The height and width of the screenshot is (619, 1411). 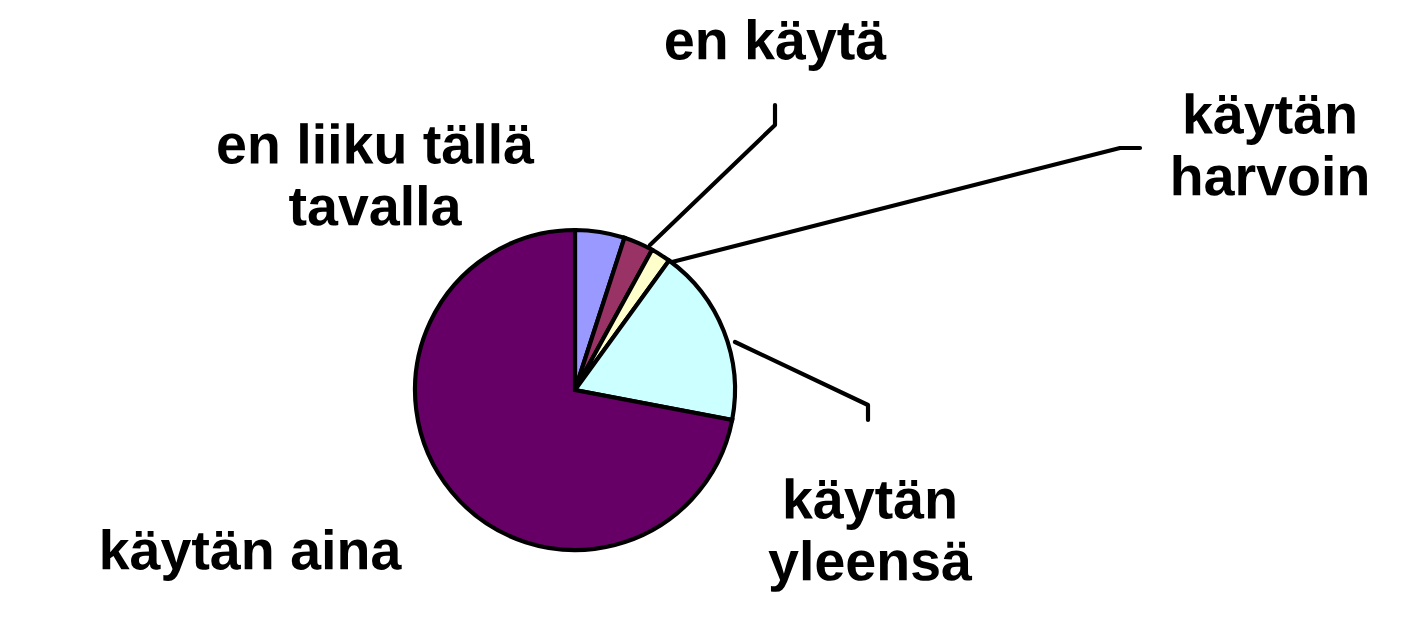 I want to click on slice-label: en liiku tällä tavalla, so click(x=376, y=174).